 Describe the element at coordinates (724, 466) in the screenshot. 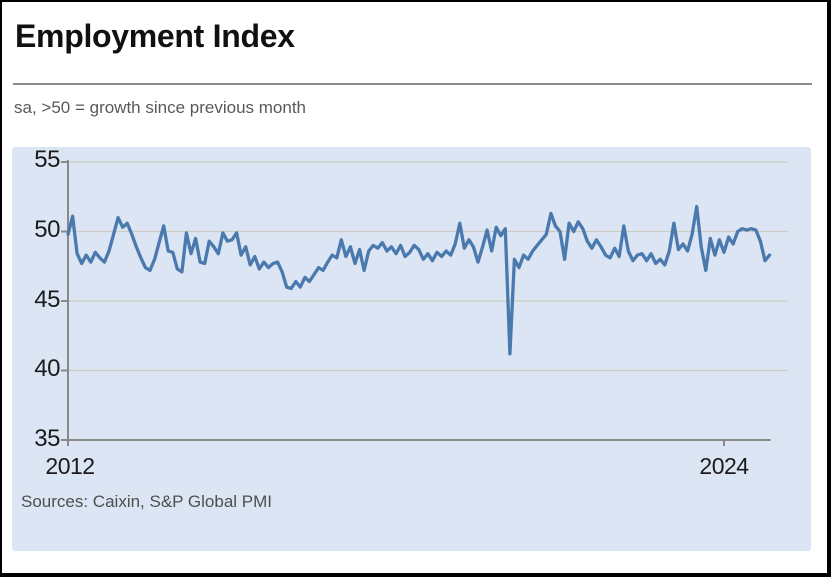

I see `x-axis-tick-label: 2024` at that location.